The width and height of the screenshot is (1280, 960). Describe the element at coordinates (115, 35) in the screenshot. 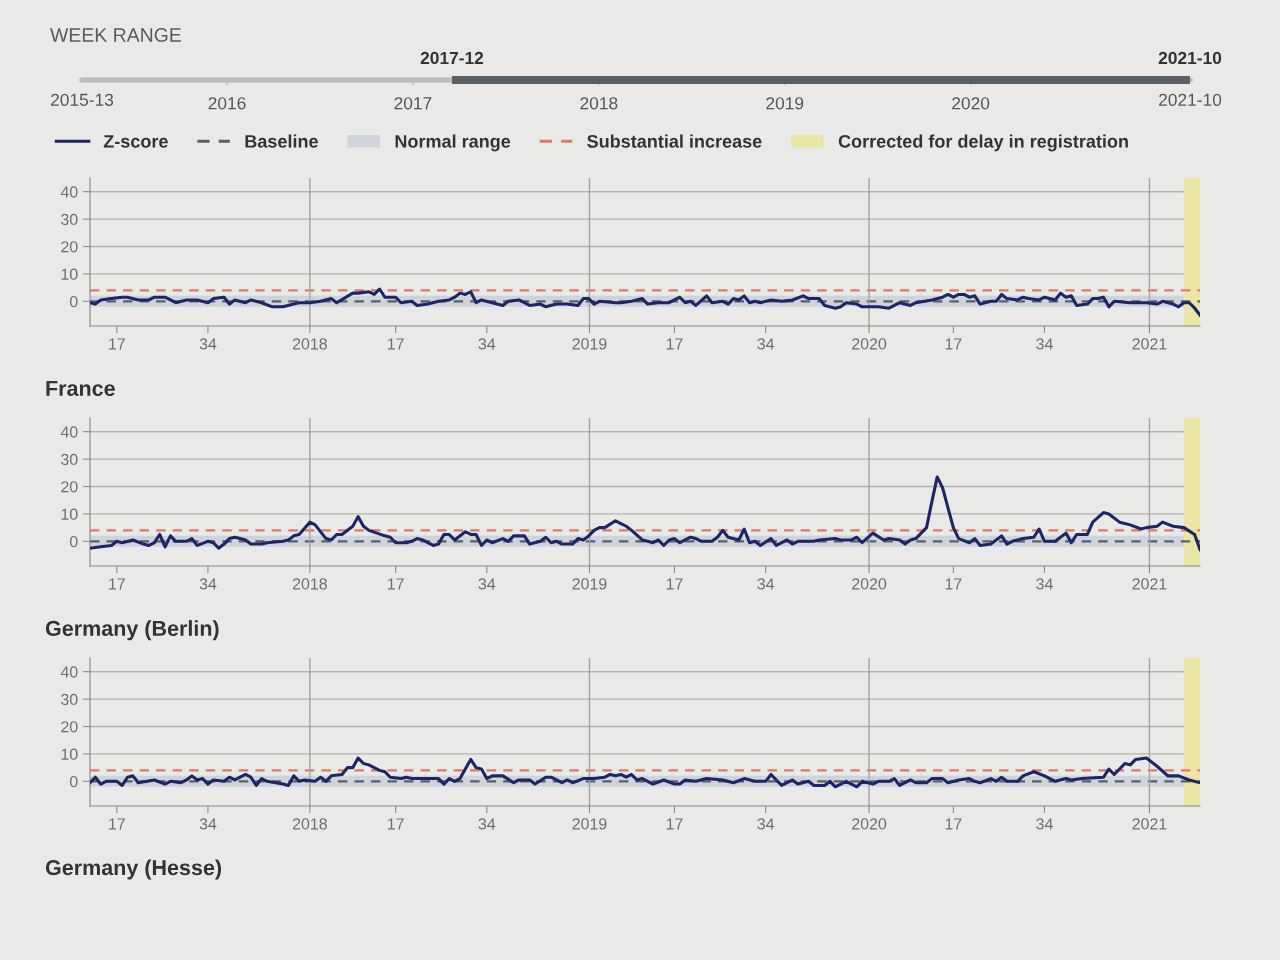

I see `chart-title: WEEK RANGE` at that location.